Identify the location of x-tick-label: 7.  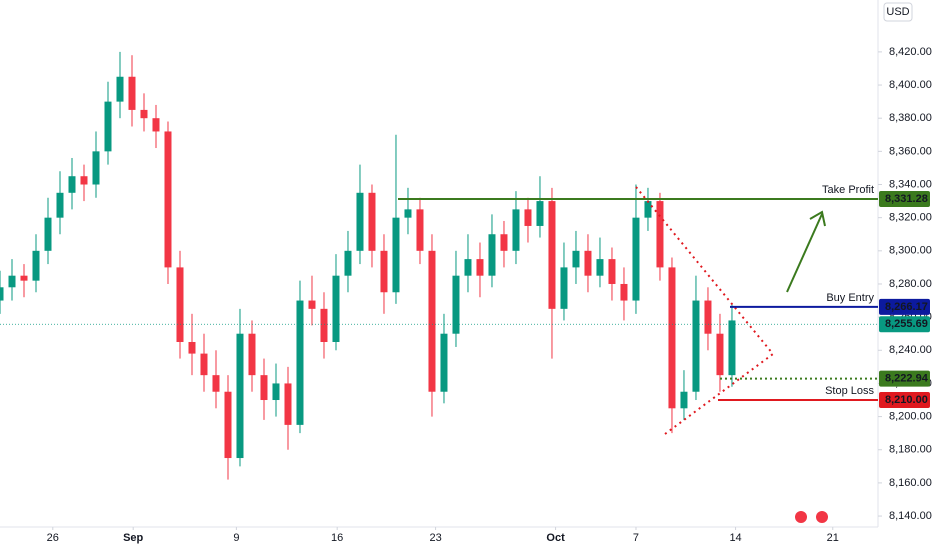
(636, 538).